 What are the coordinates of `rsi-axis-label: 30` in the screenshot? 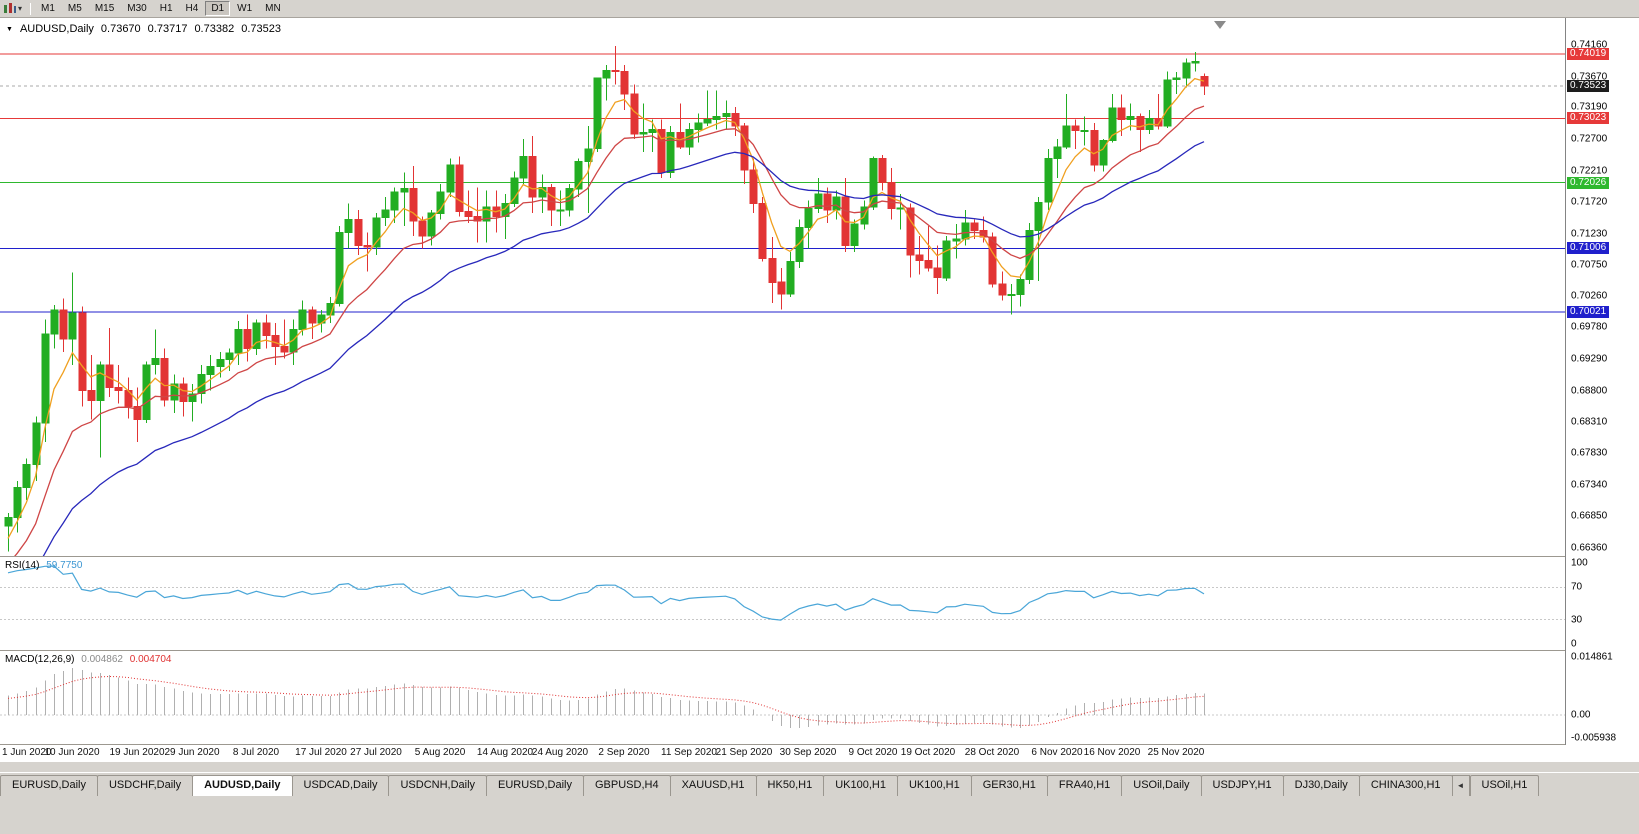 It's located at (1577, 620).